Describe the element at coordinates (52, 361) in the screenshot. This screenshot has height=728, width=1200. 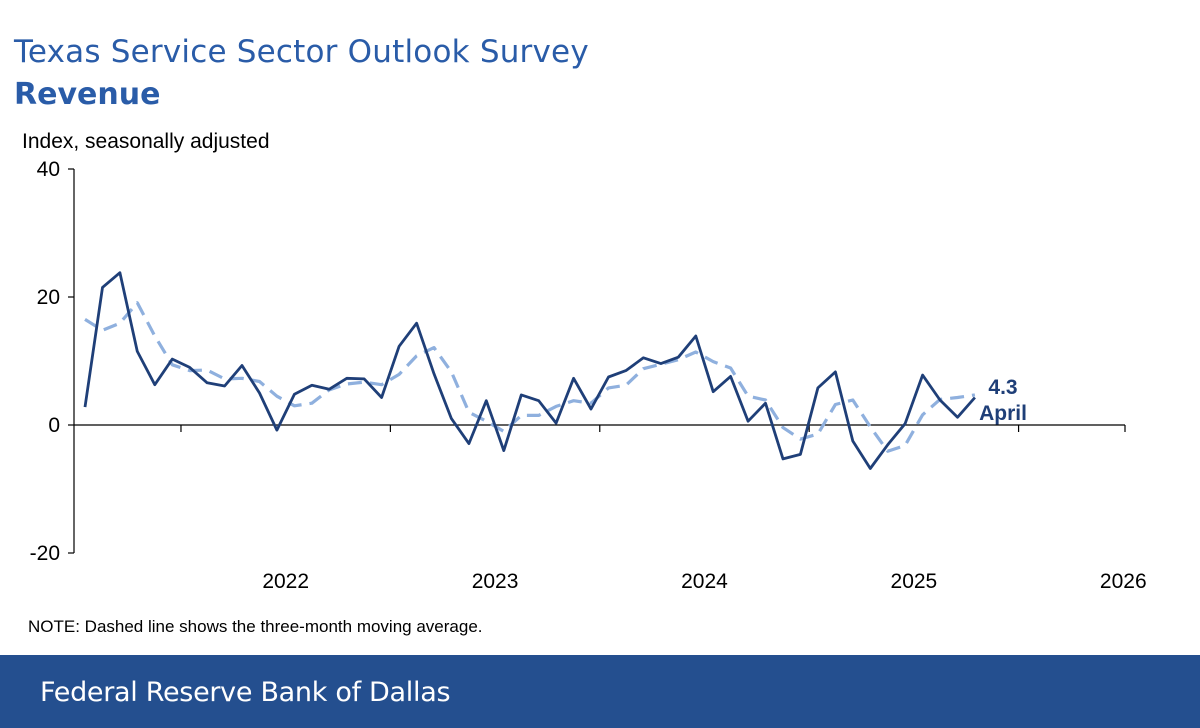
I see `y-axis: -20 0 20 40` at that location.